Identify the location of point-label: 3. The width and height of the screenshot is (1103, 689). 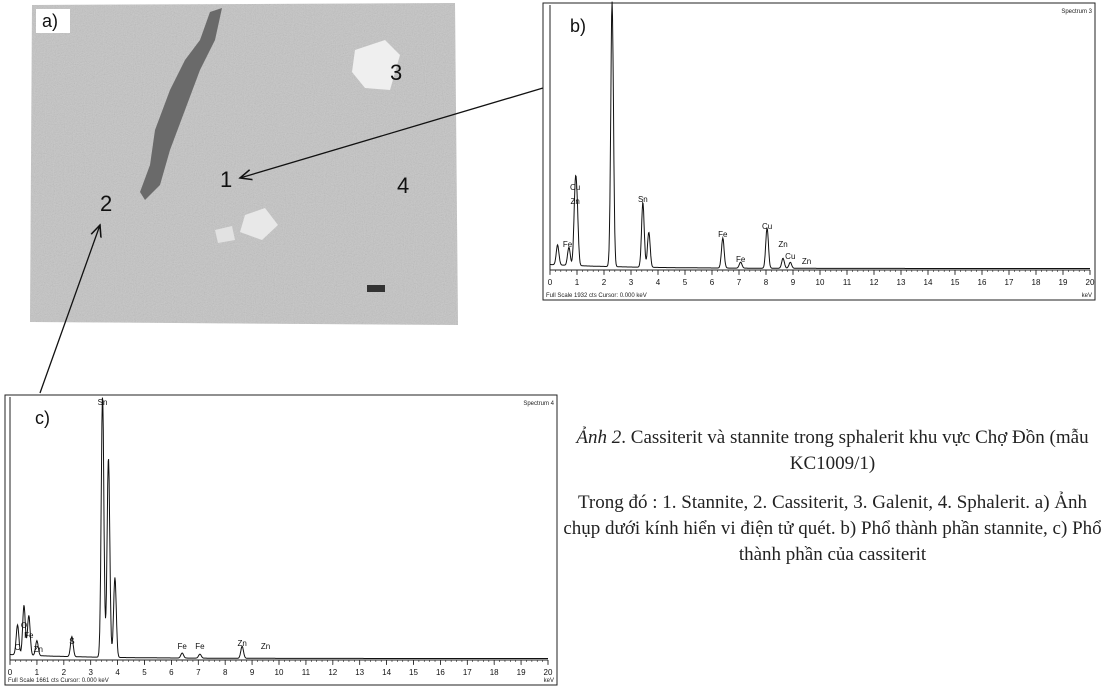
(396, 72).